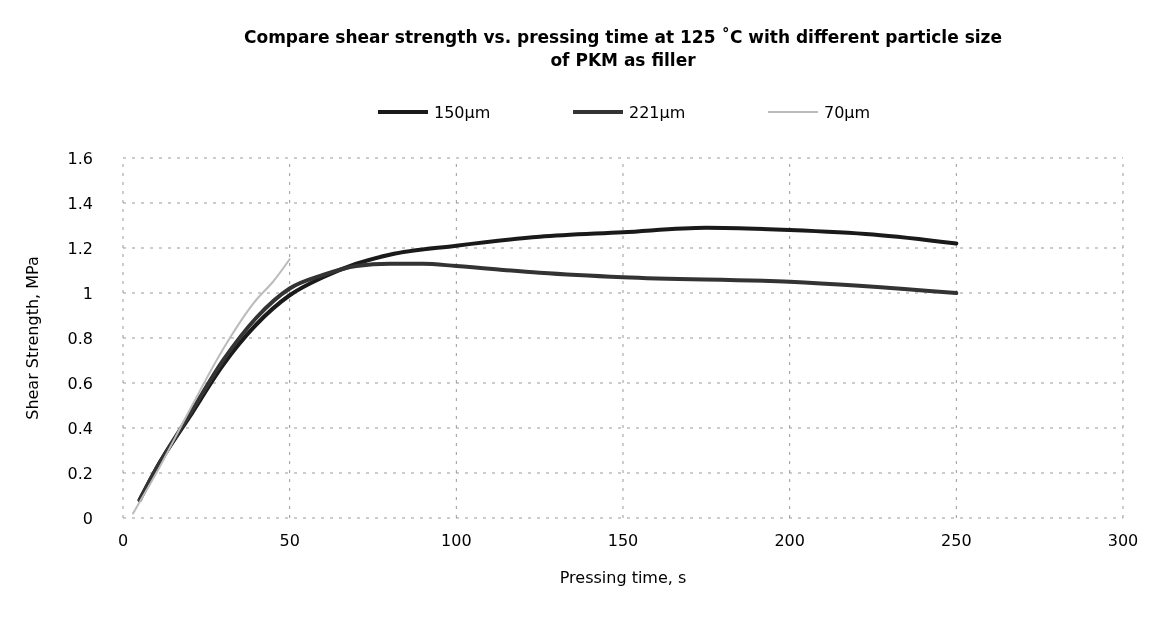  I want to click on x-tick-label: 100, so click(456, 540).